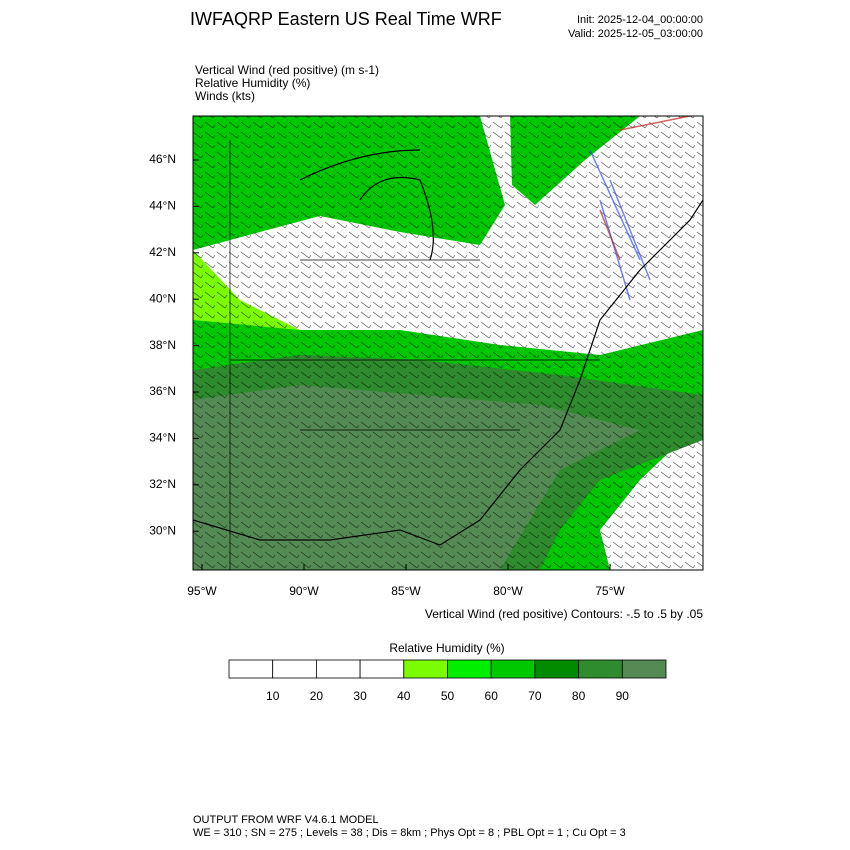 This screenshot has height=850, width=850. What do you see at coordinates (535, 696) in the screenshot?
I see `colorbar-label: 70` at bounding box center [535, 696].